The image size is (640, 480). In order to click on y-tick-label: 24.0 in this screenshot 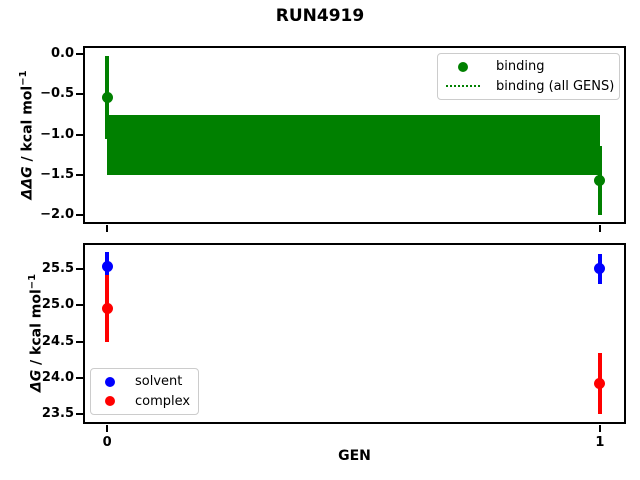, I will do `click(57, 377)`.